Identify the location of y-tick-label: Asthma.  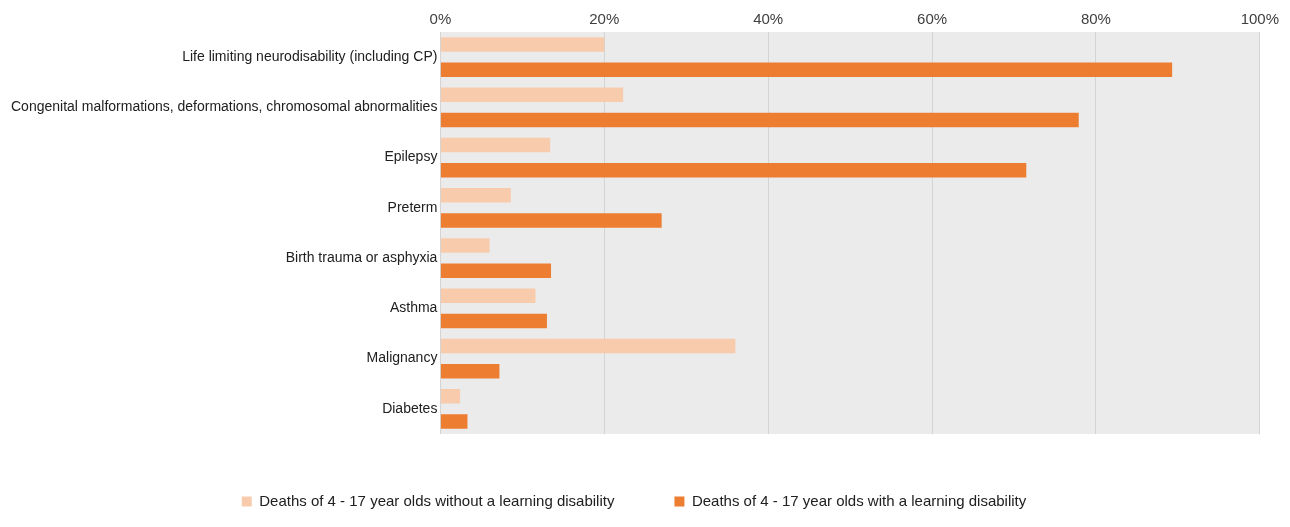
(413, 307).